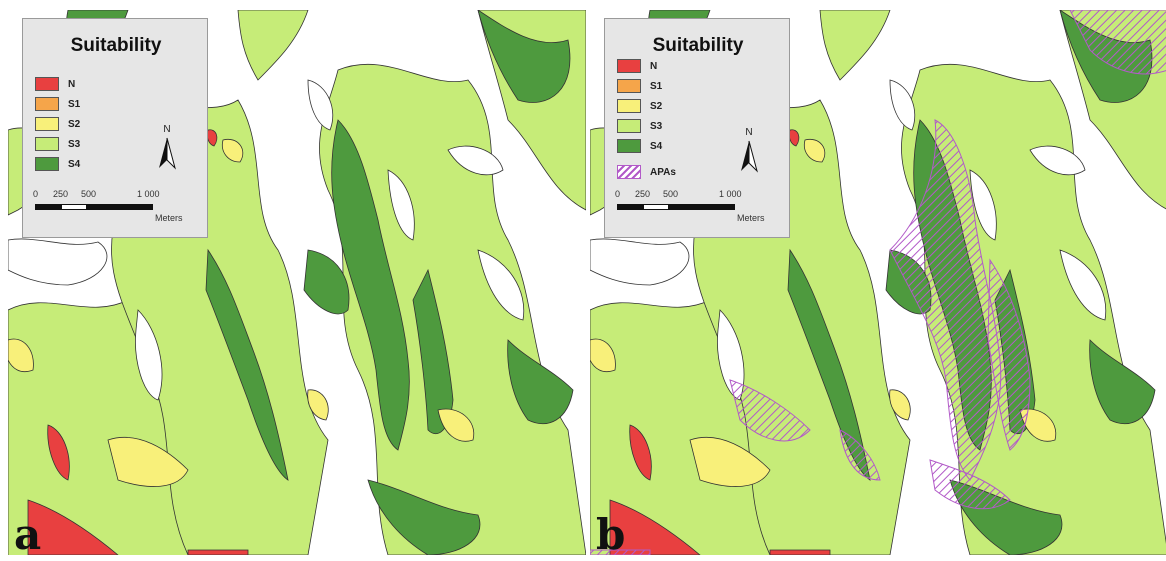  Describe the element at coordinates (629, 172) in the screenshot. I see `swatch-apas` at that location.